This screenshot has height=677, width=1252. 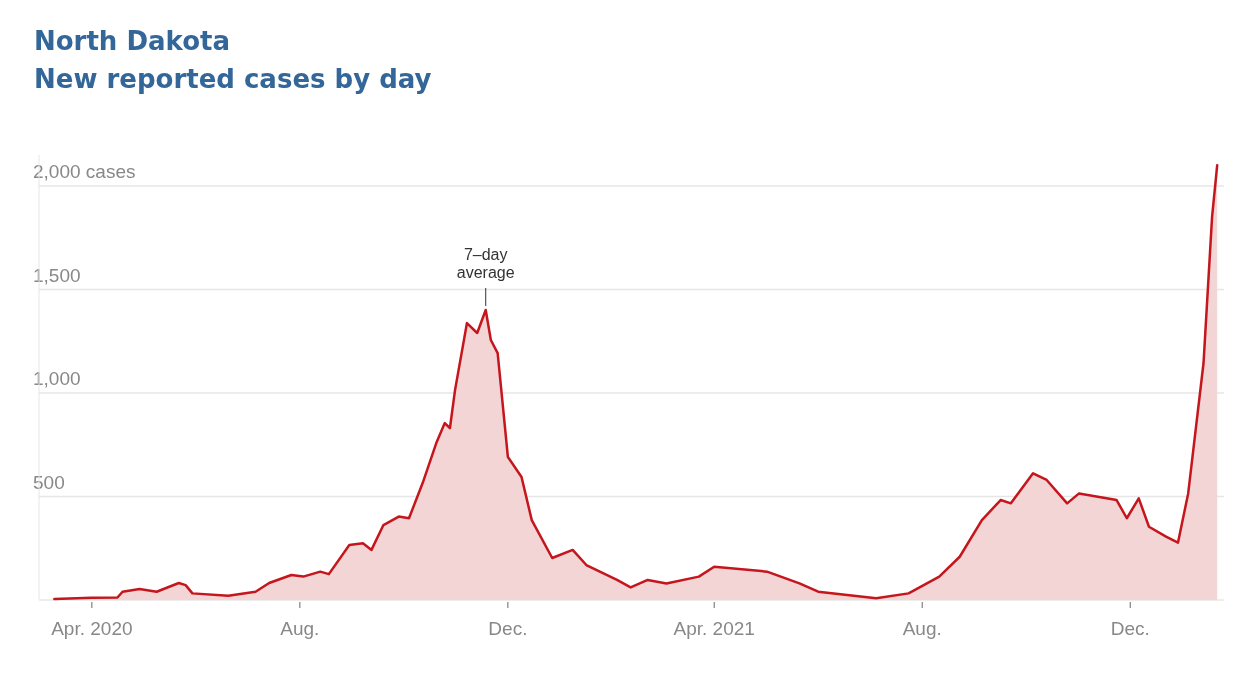 I want to click on y-tick-label: 1,000, so click(x=57, y=379).